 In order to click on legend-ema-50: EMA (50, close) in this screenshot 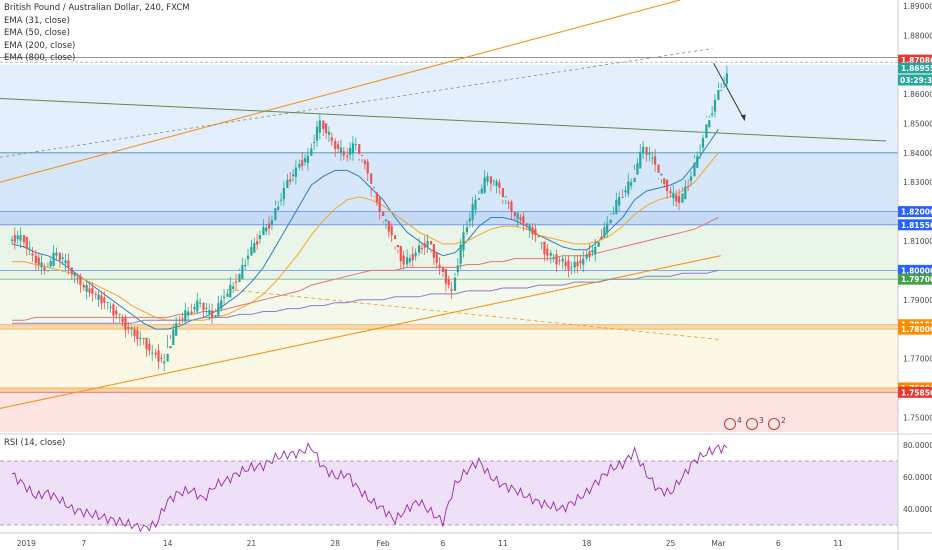, I will do `click(37, 33)`.